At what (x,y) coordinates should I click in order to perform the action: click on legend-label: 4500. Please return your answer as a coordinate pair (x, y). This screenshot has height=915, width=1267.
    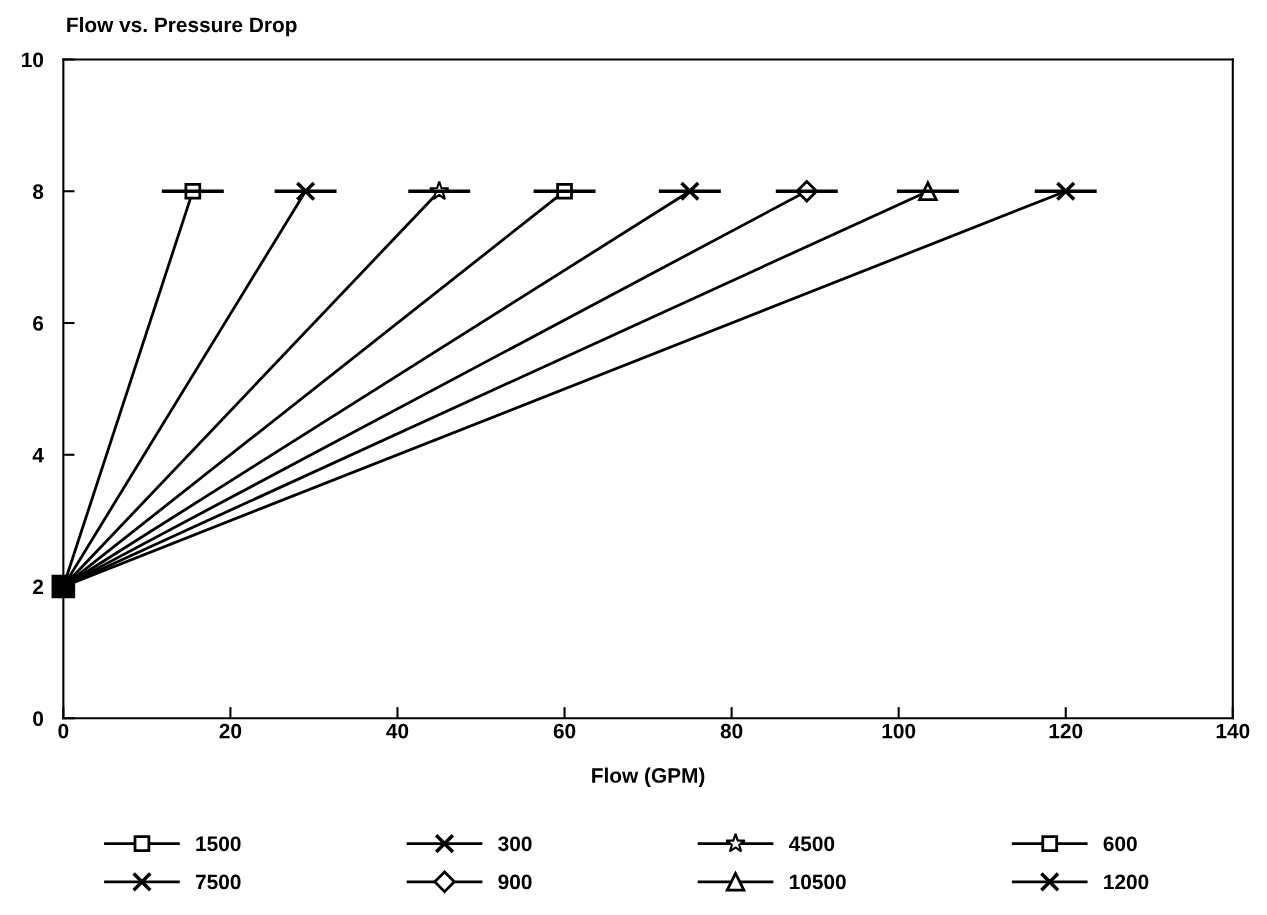
    Looking at the image, I should click on (811, 844).